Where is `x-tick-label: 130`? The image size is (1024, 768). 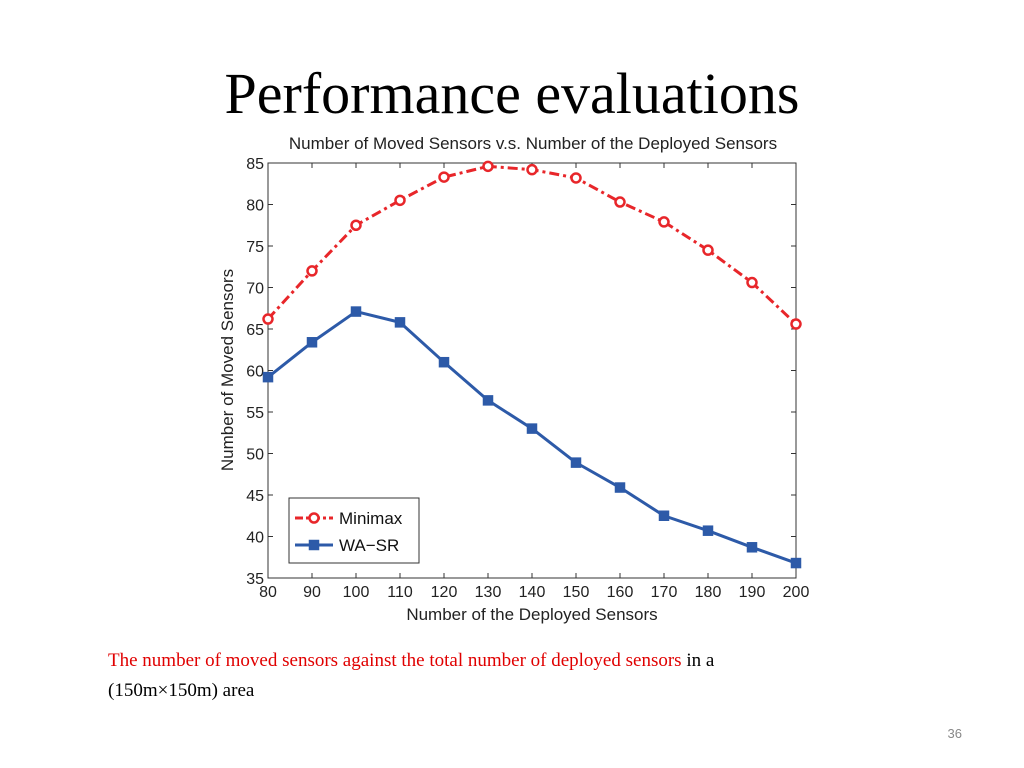 x-tick-label: 130 is located at coordinates (488, 592).